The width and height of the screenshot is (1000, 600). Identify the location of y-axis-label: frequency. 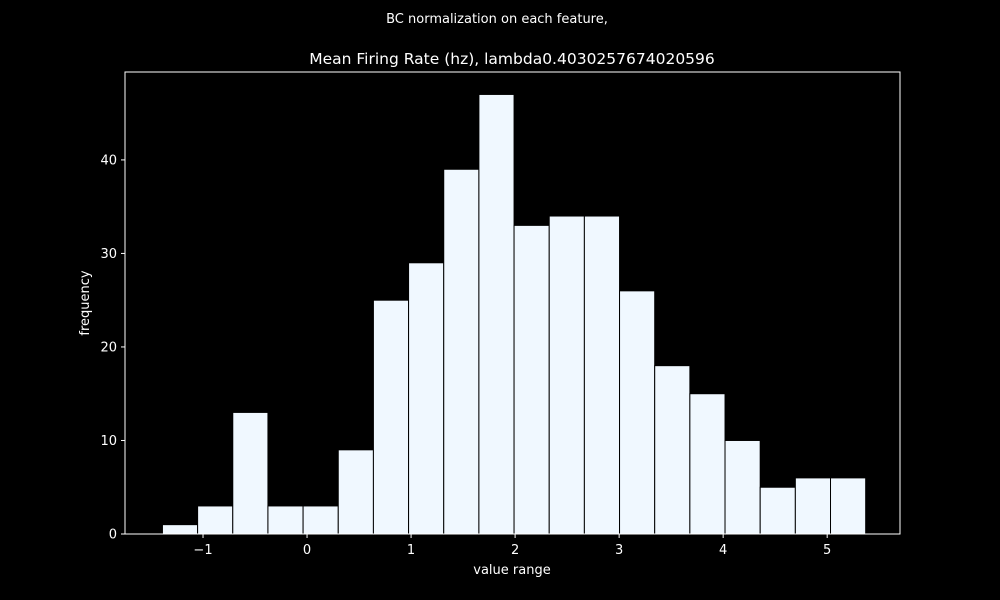
(85, 303).